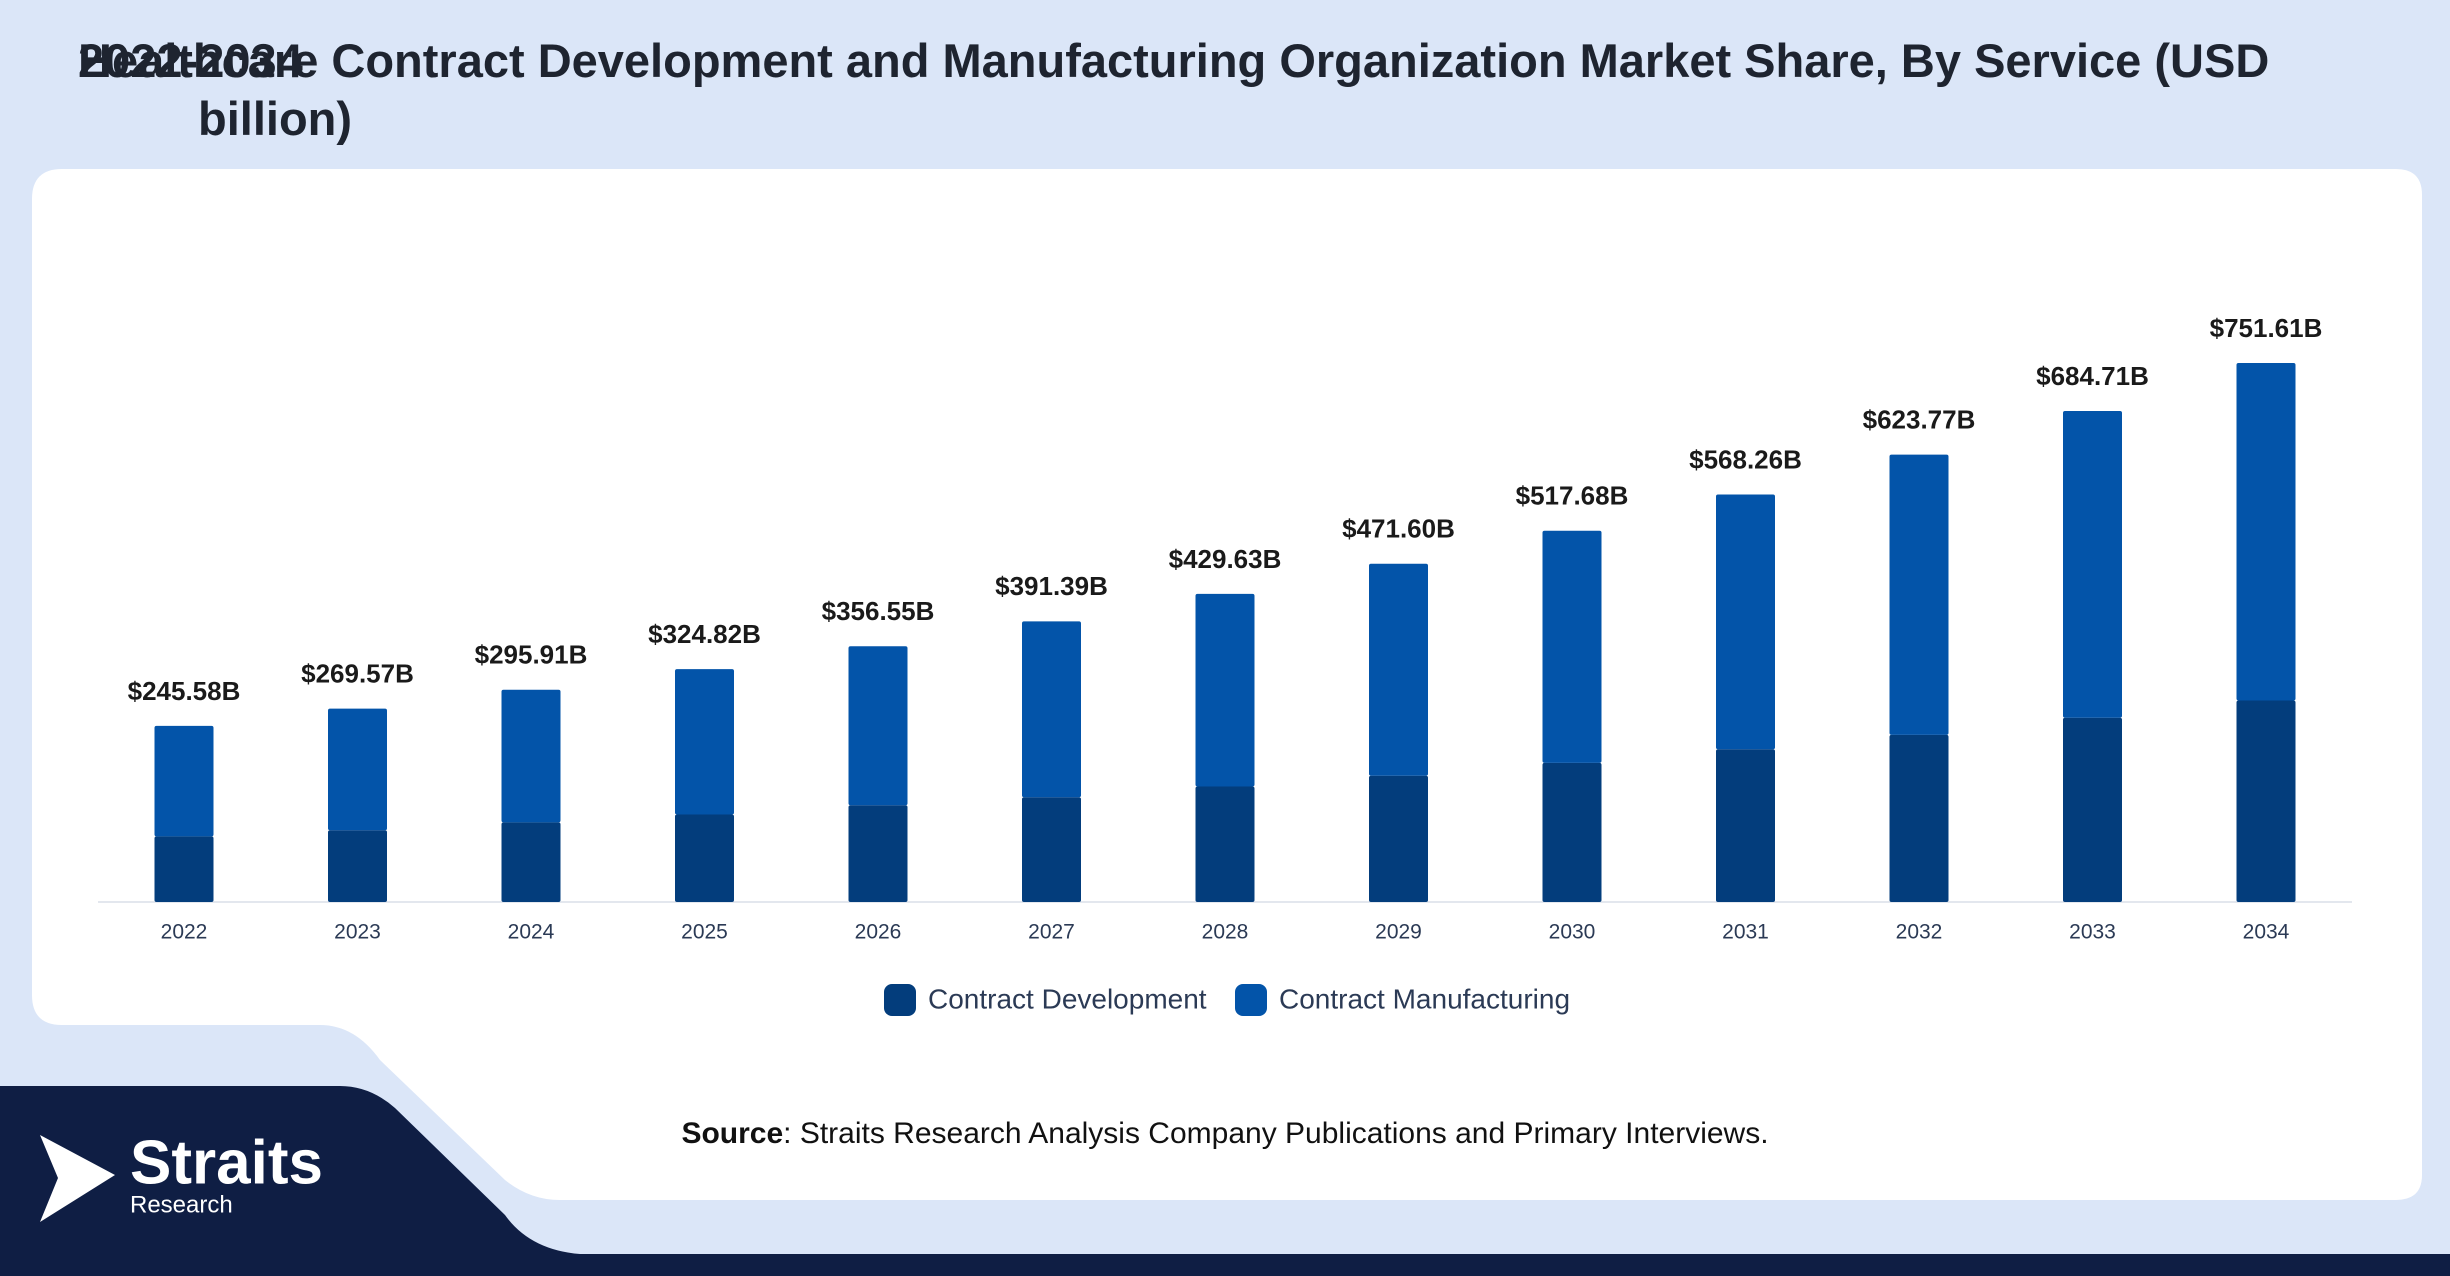  Describe the element at coordinates (357, 932) in the screenshot. I see `x-tick-label: 2023` at that location.